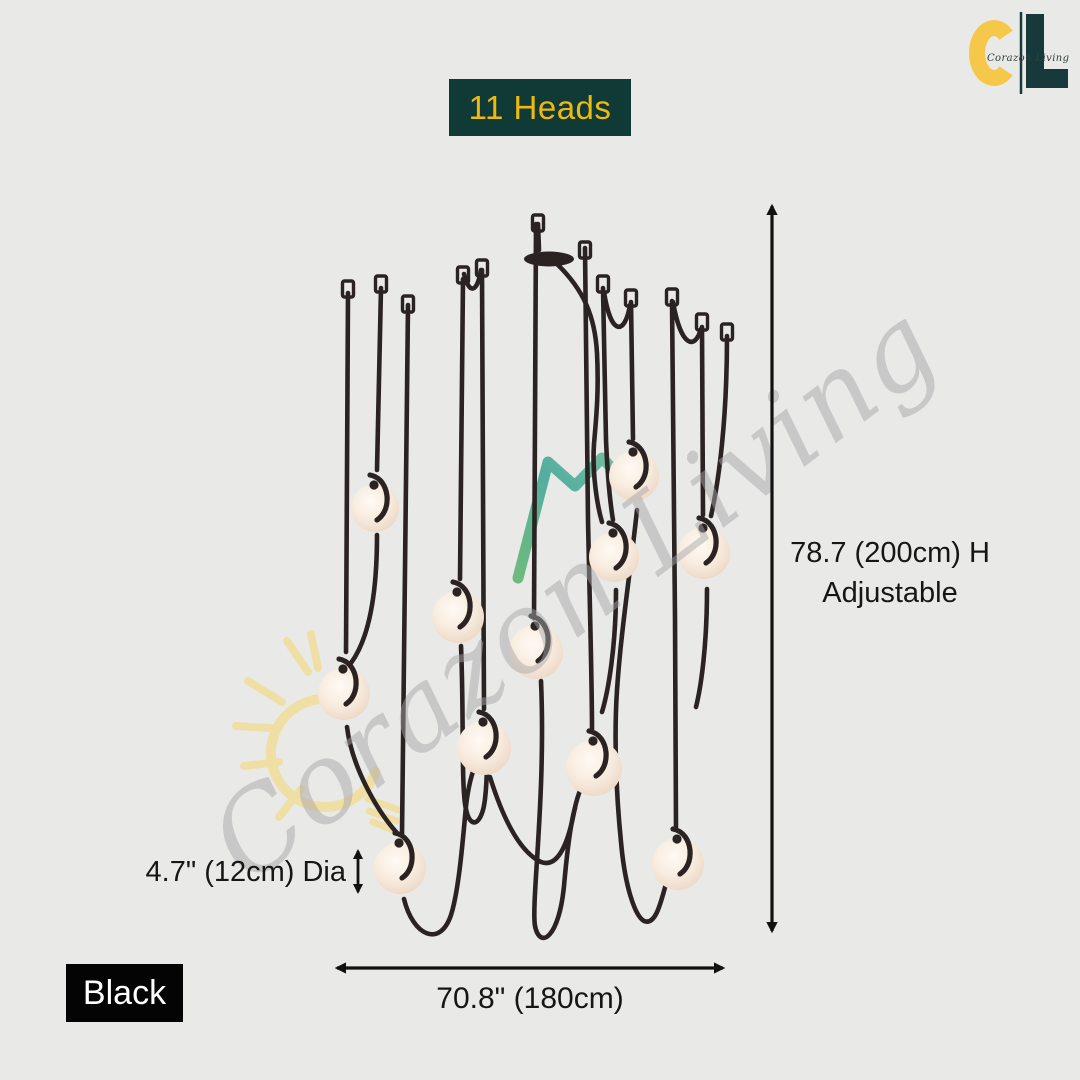 The width and height of the screenshot is (1080, 1080). What do you see at coordinates (317, 732) in the screenshot?
I see `lightbulb-sketch-icon` at bounding box center [317, 732].